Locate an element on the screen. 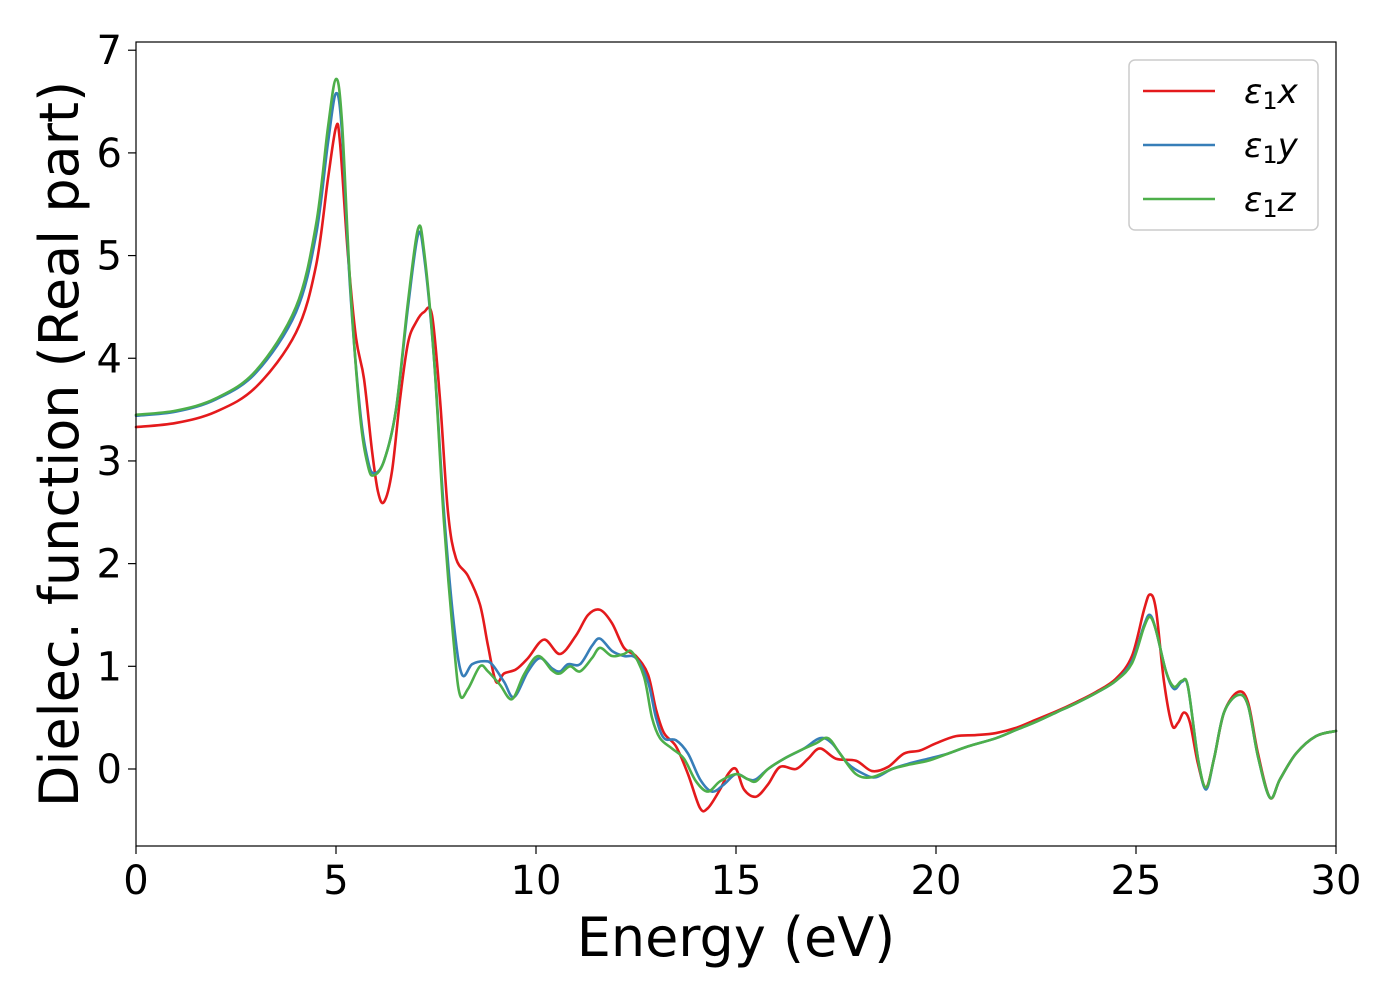 The width and height of the screenshot is (1400, 1000). legend-label-y: ε1y is located at coordinates (1271, 147).